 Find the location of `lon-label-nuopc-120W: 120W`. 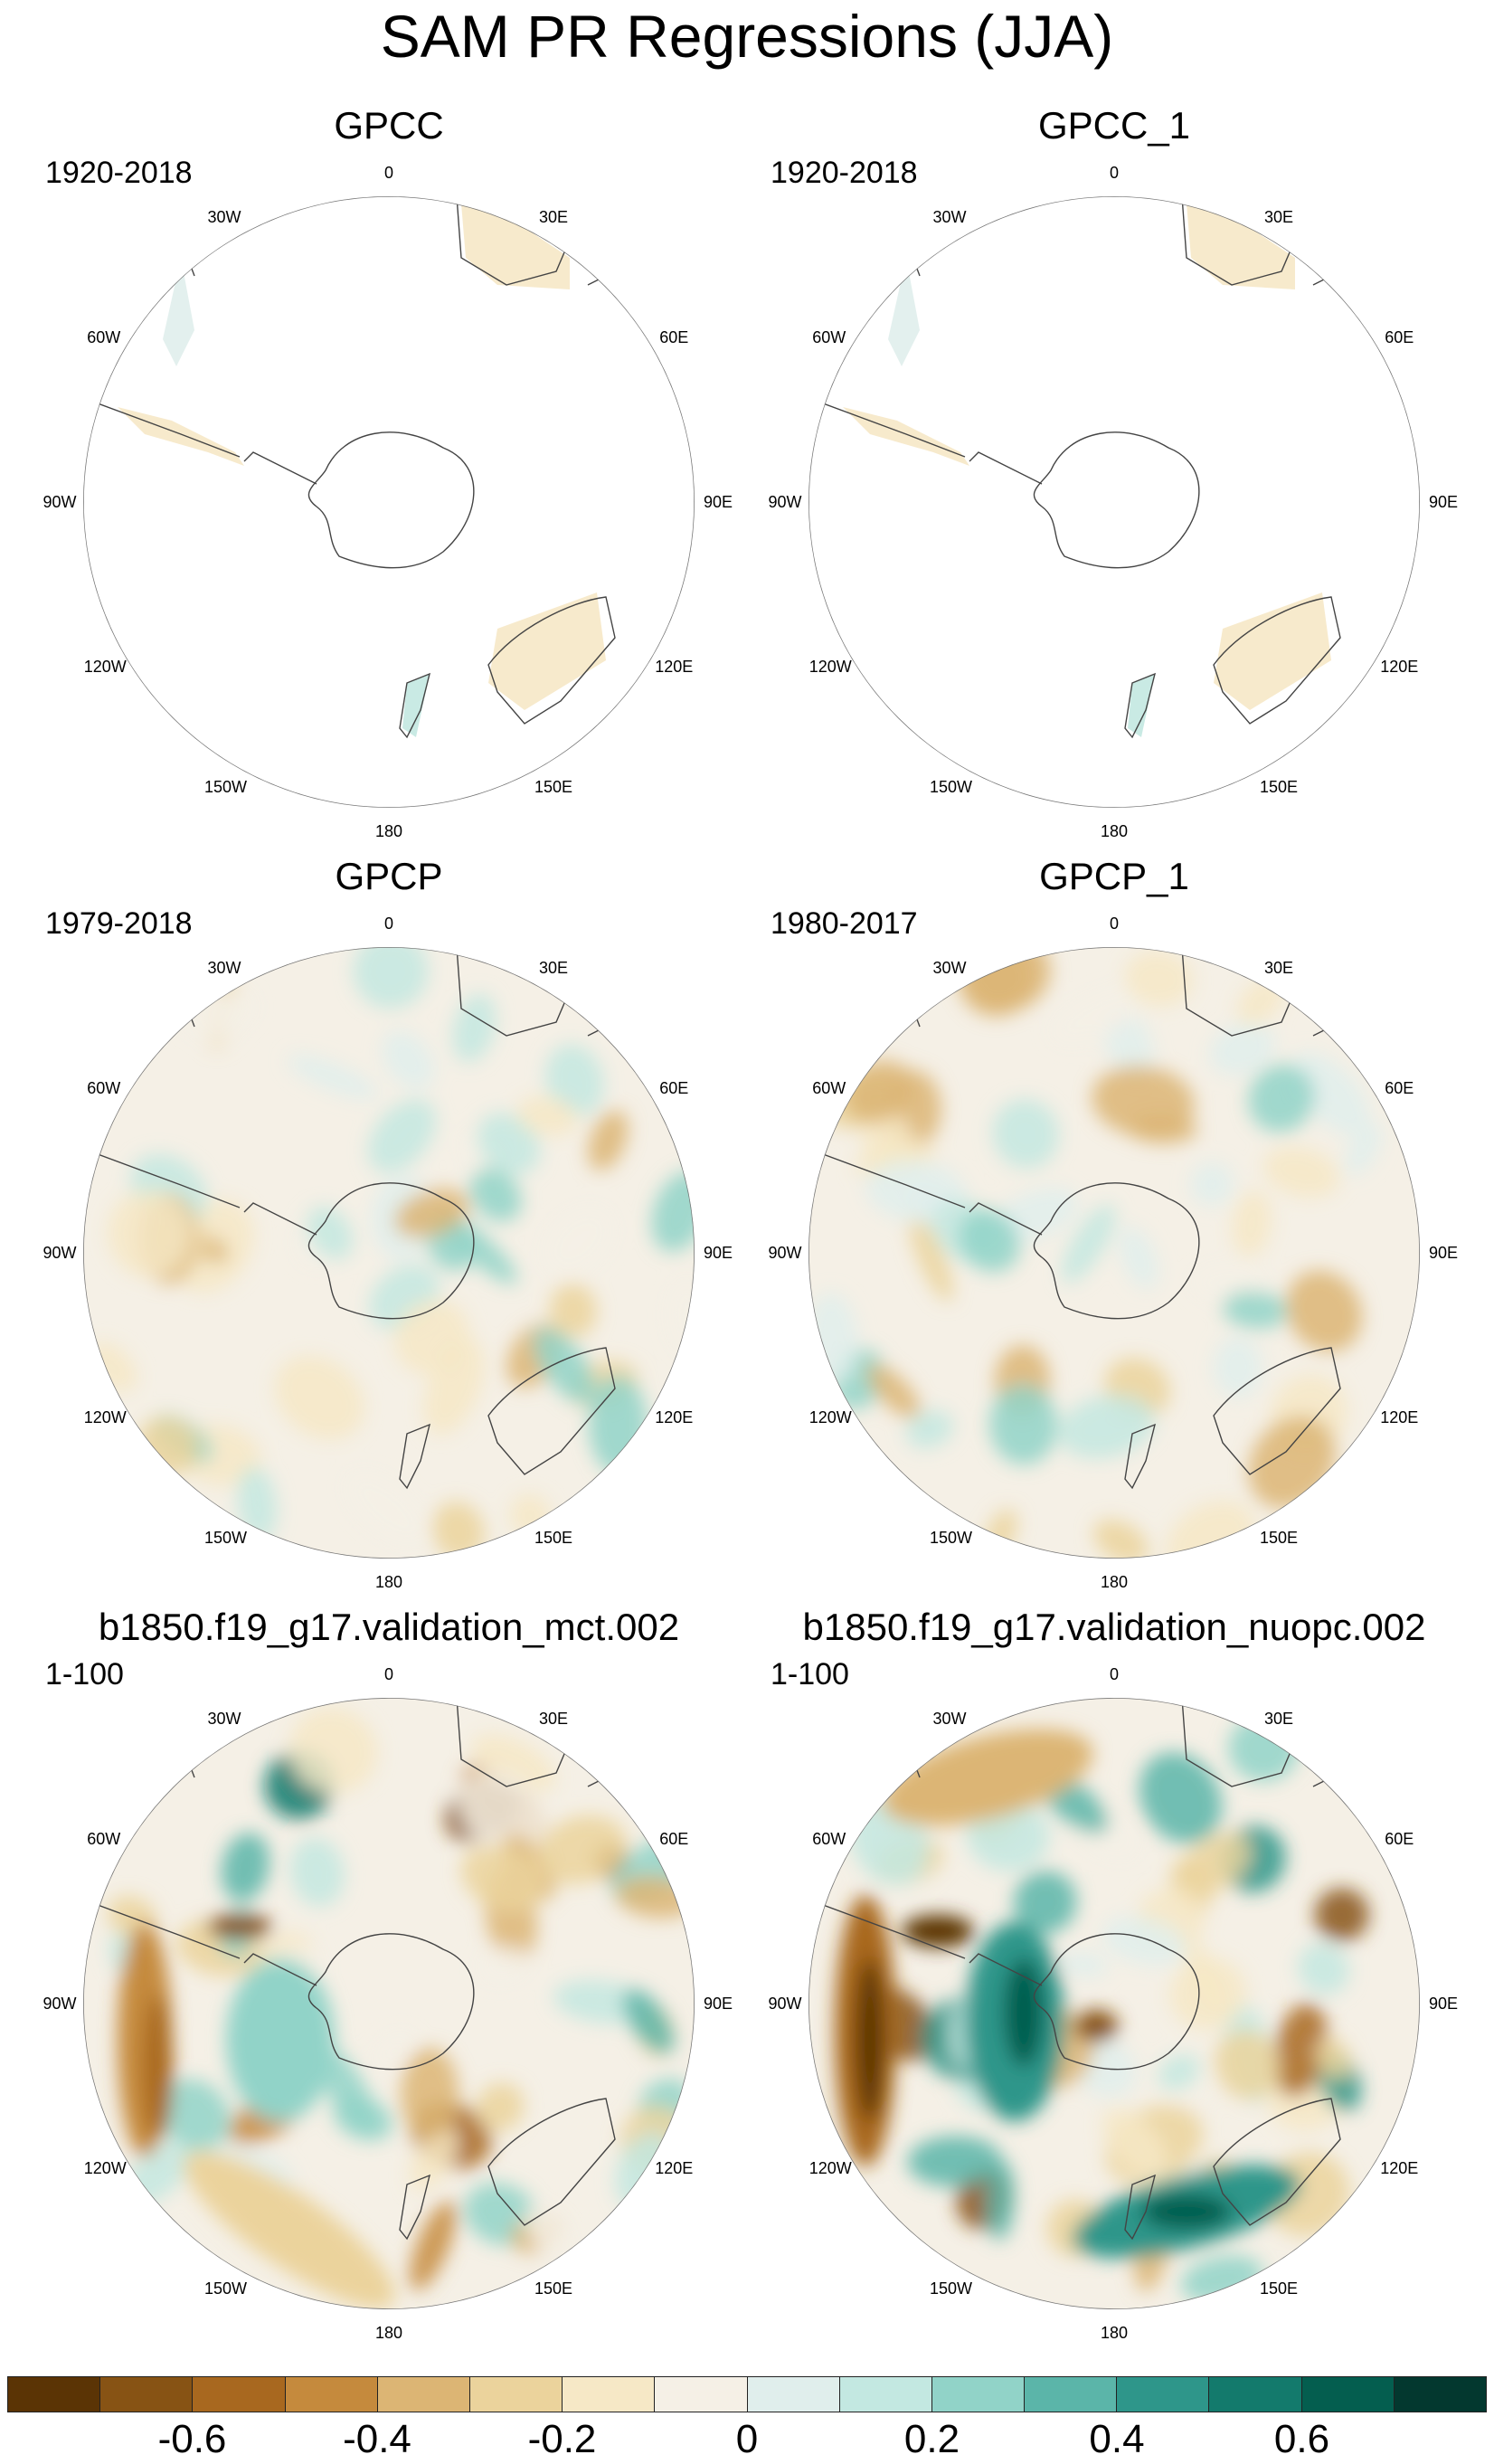

lon-label-nuopc-120W: 120W is located at coordinates (830, 2168).